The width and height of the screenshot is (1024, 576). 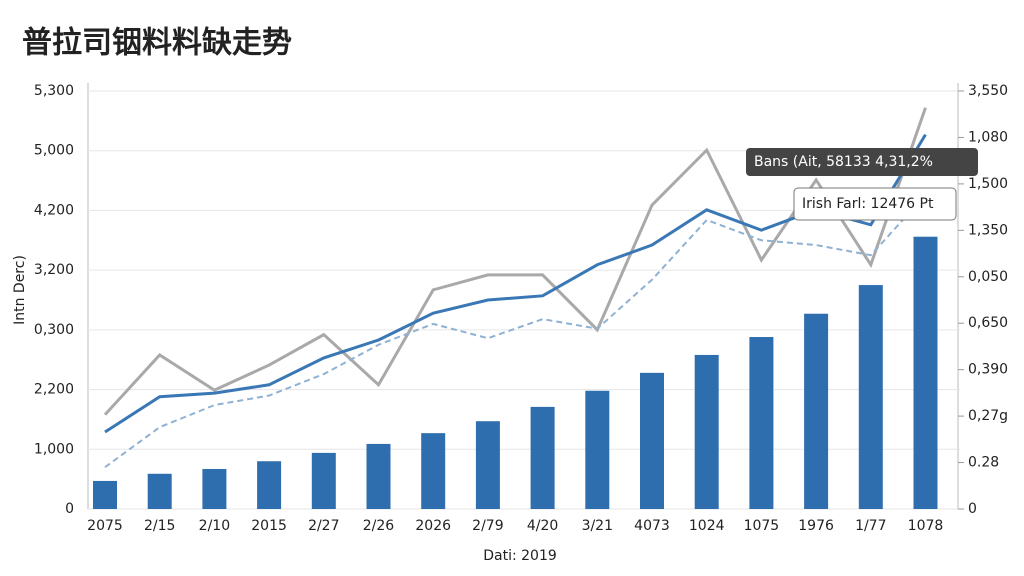 I want to click on y2-tick-label: 1,080, so click(x=988, y=137).